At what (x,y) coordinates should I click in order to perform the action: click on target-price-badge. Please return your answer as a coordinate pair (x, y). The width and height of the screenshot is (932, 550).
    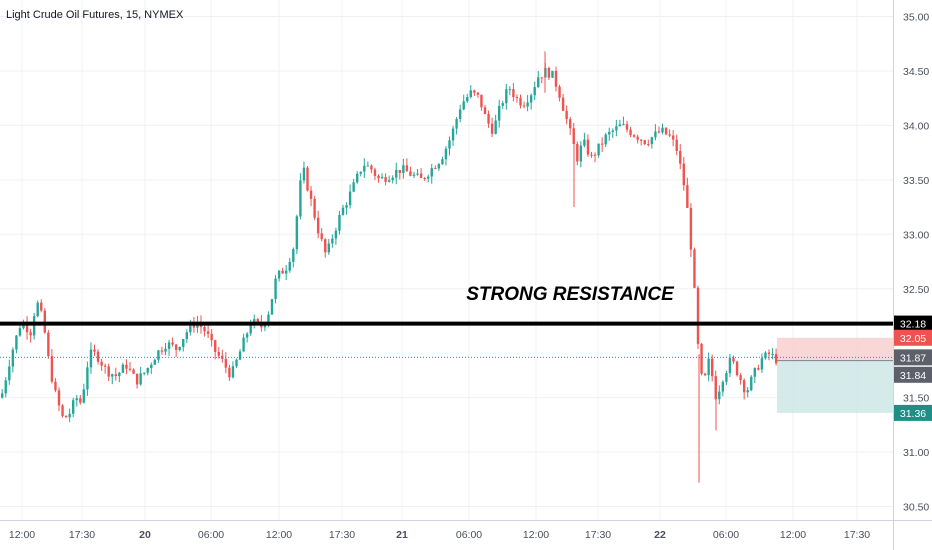
    Looking at the image, I should click on (913, 412).